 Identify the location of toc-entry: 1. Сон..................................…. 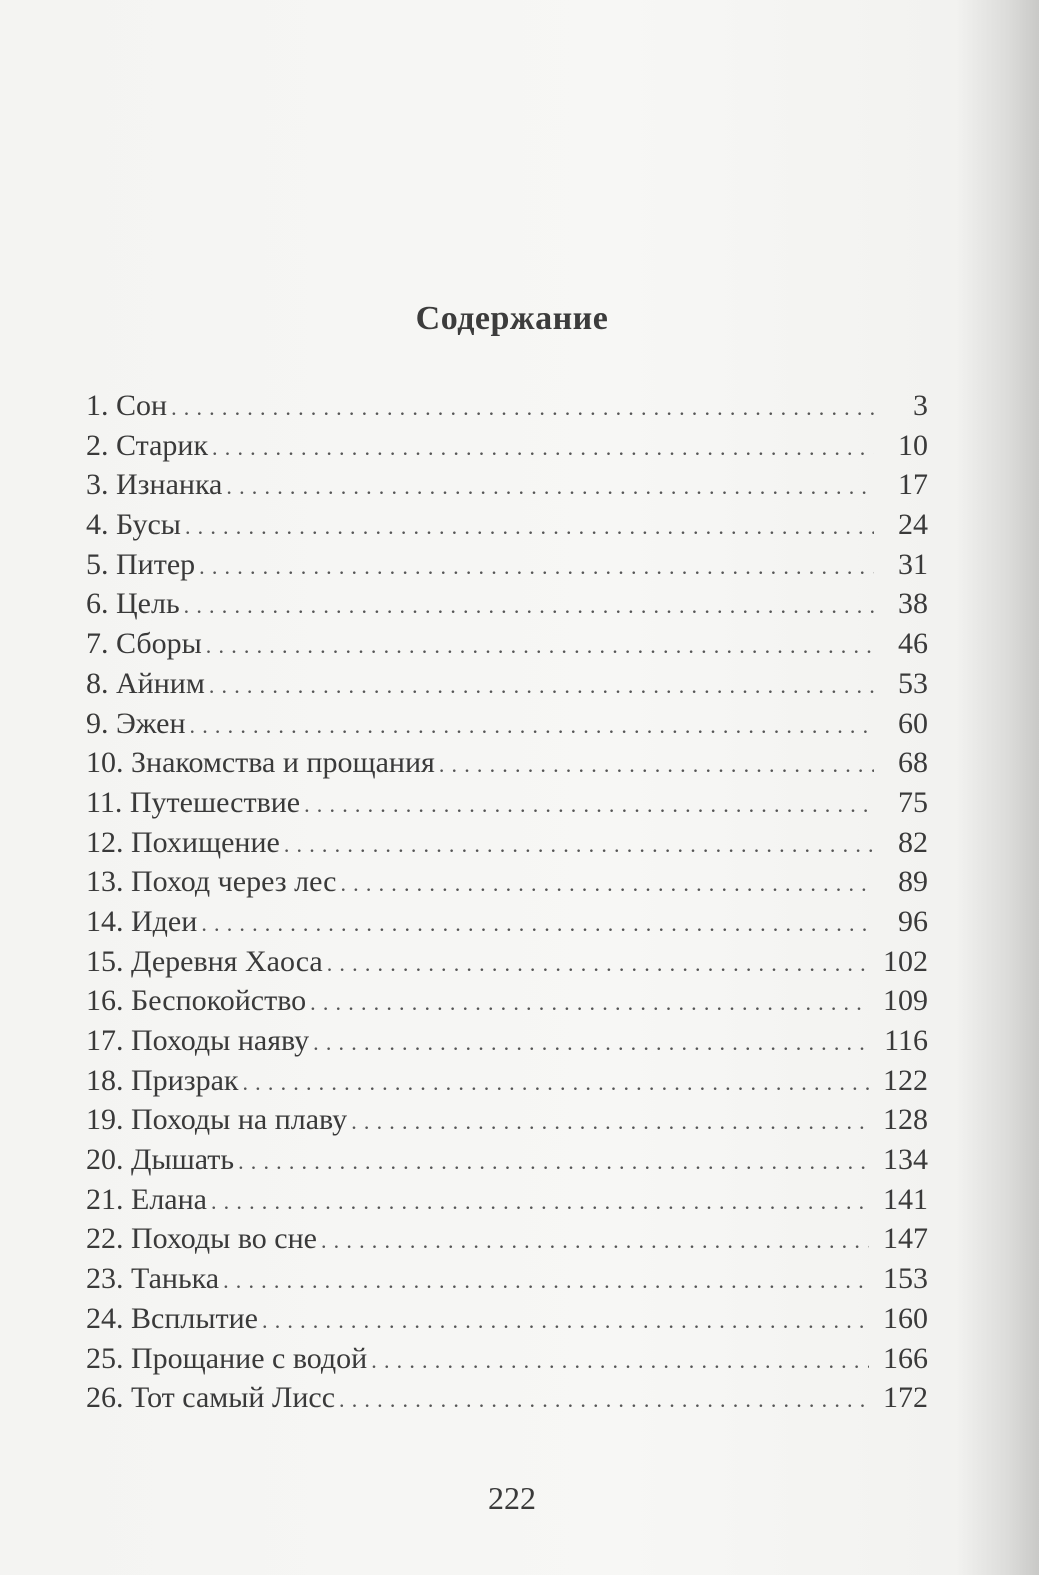
(507, 406).